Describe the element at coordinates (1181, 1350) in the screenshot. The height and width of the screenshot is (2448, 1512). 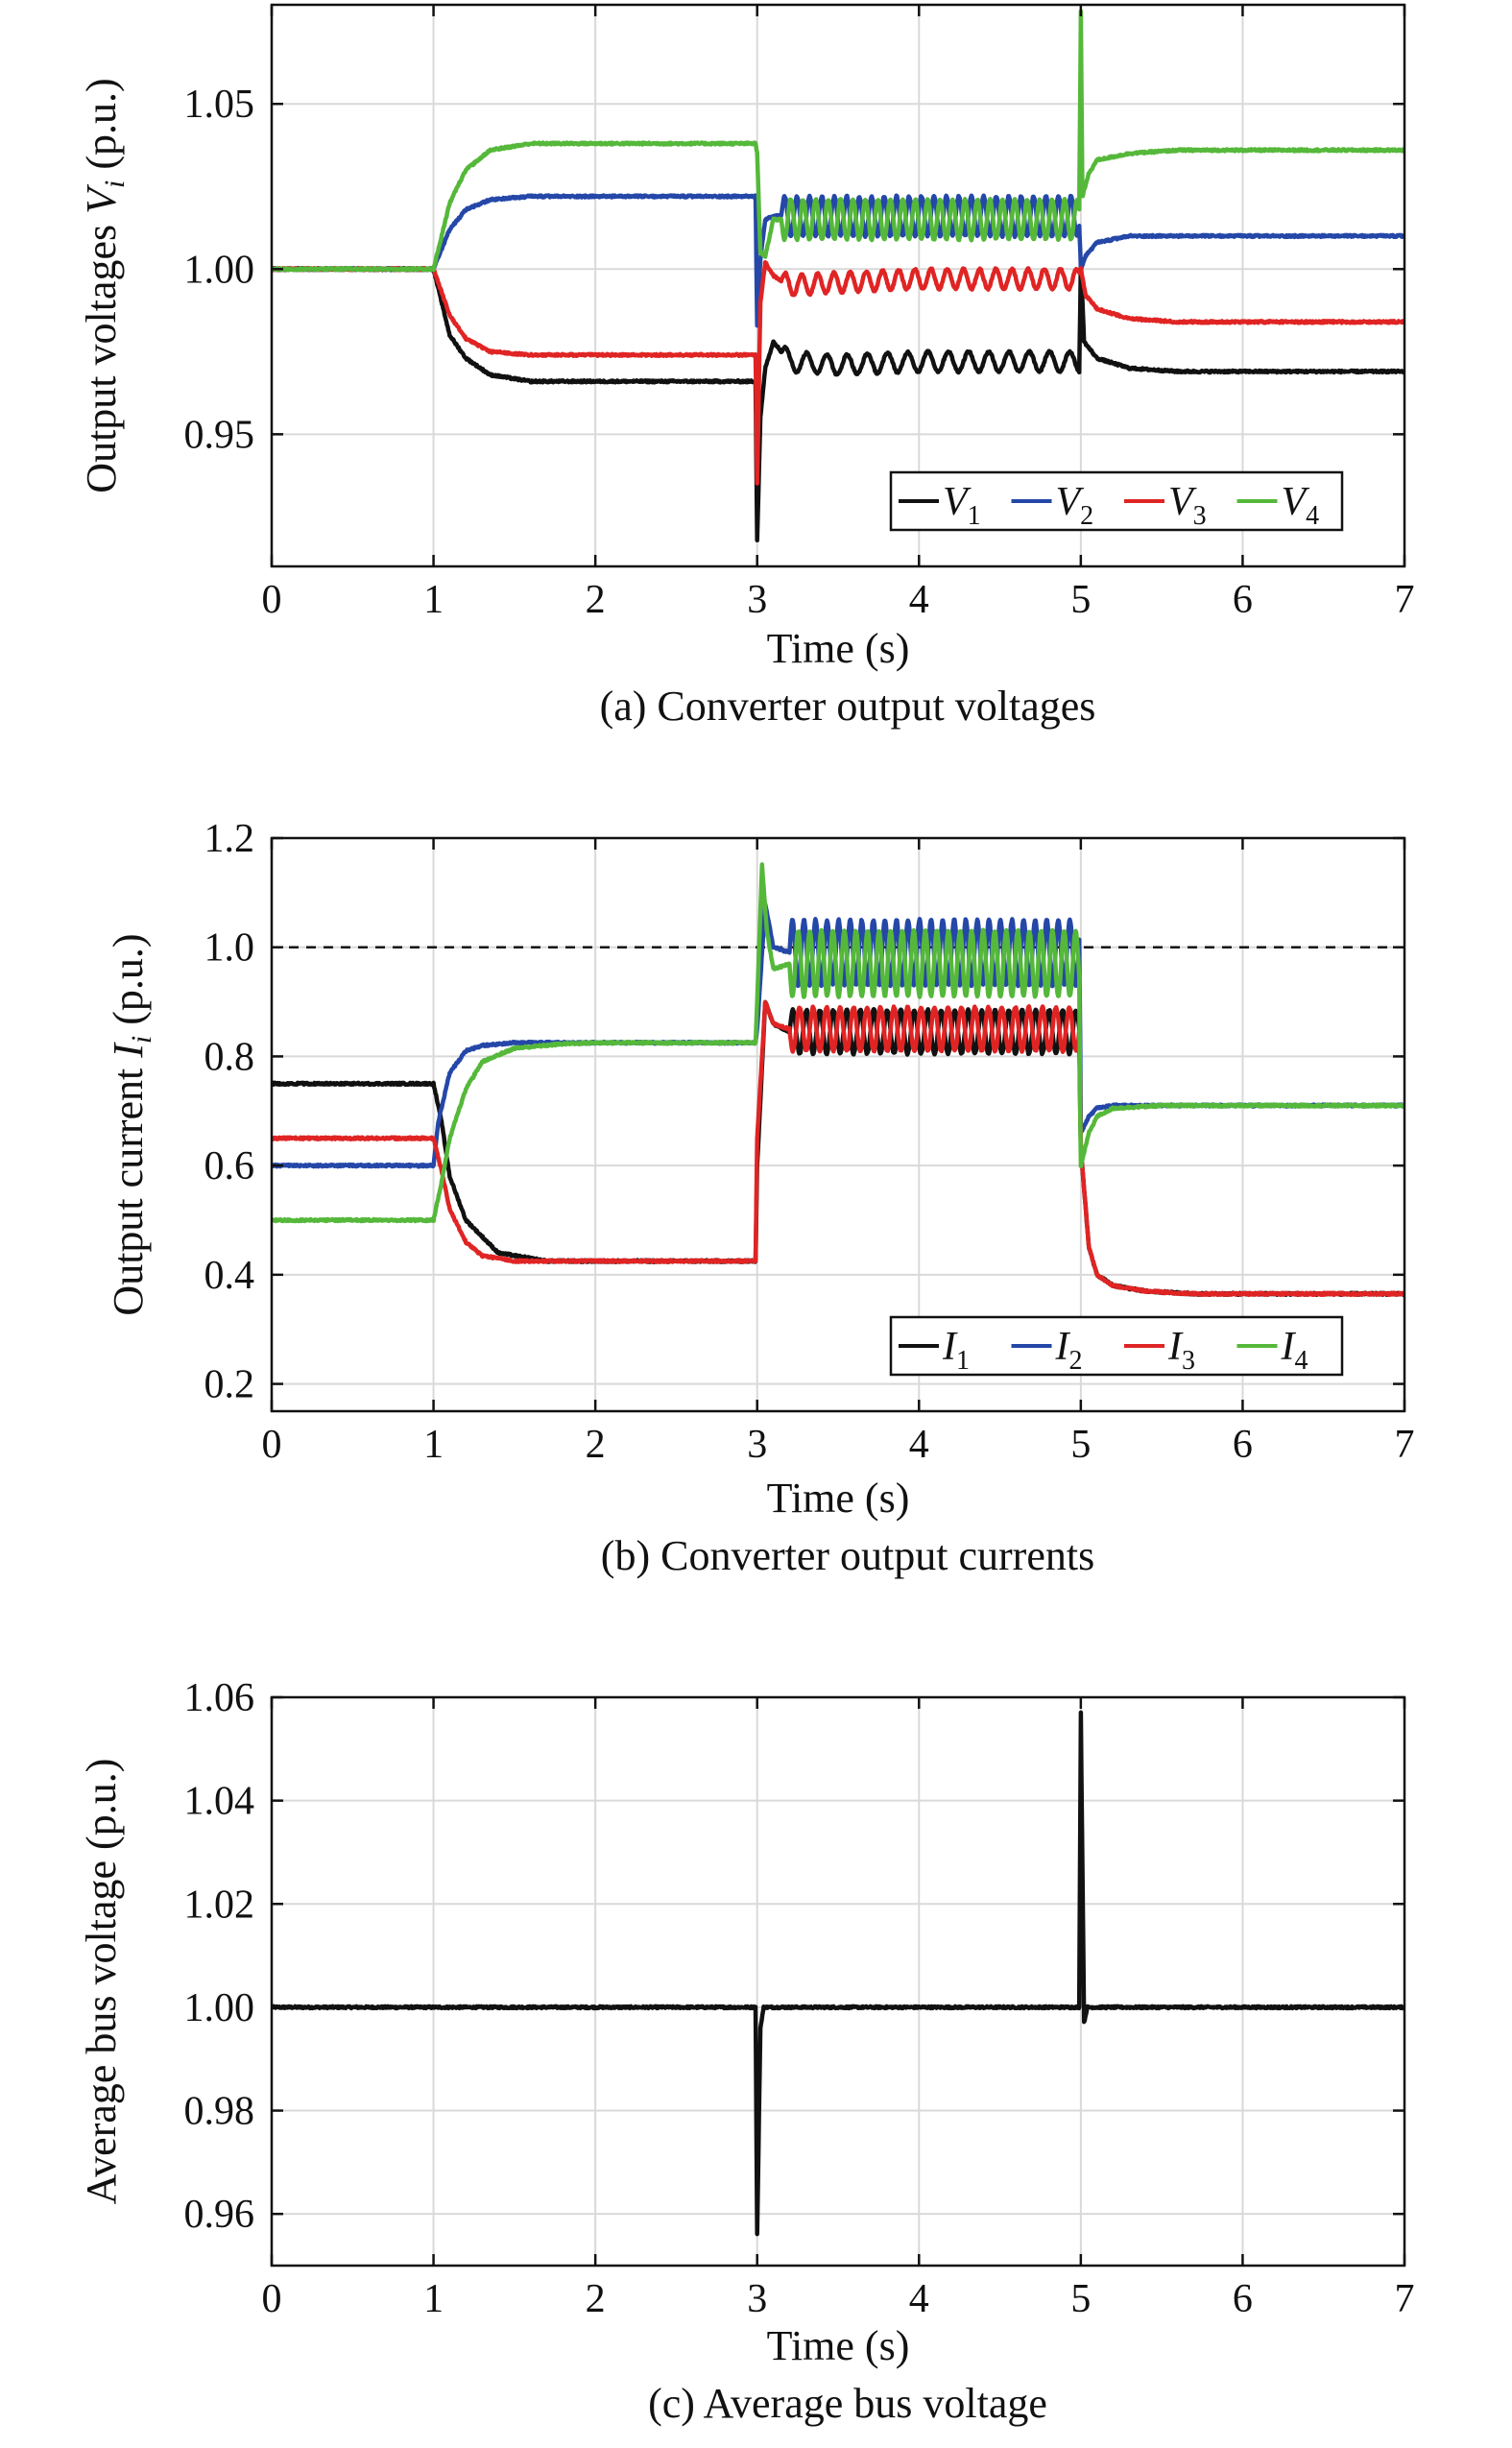
I see `legend-entry: I3` at that location.